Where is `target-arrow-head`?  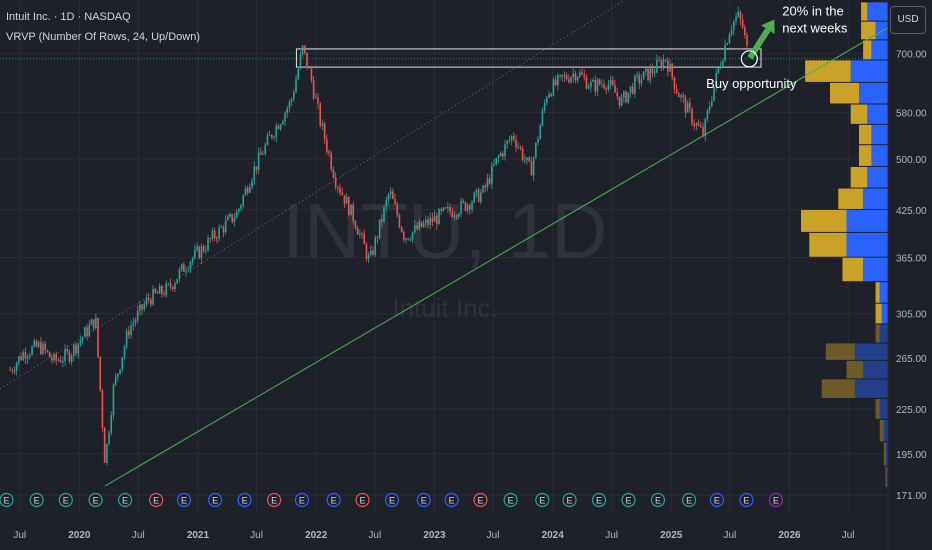
target-arrow-head is located at coordinates (768, 26).